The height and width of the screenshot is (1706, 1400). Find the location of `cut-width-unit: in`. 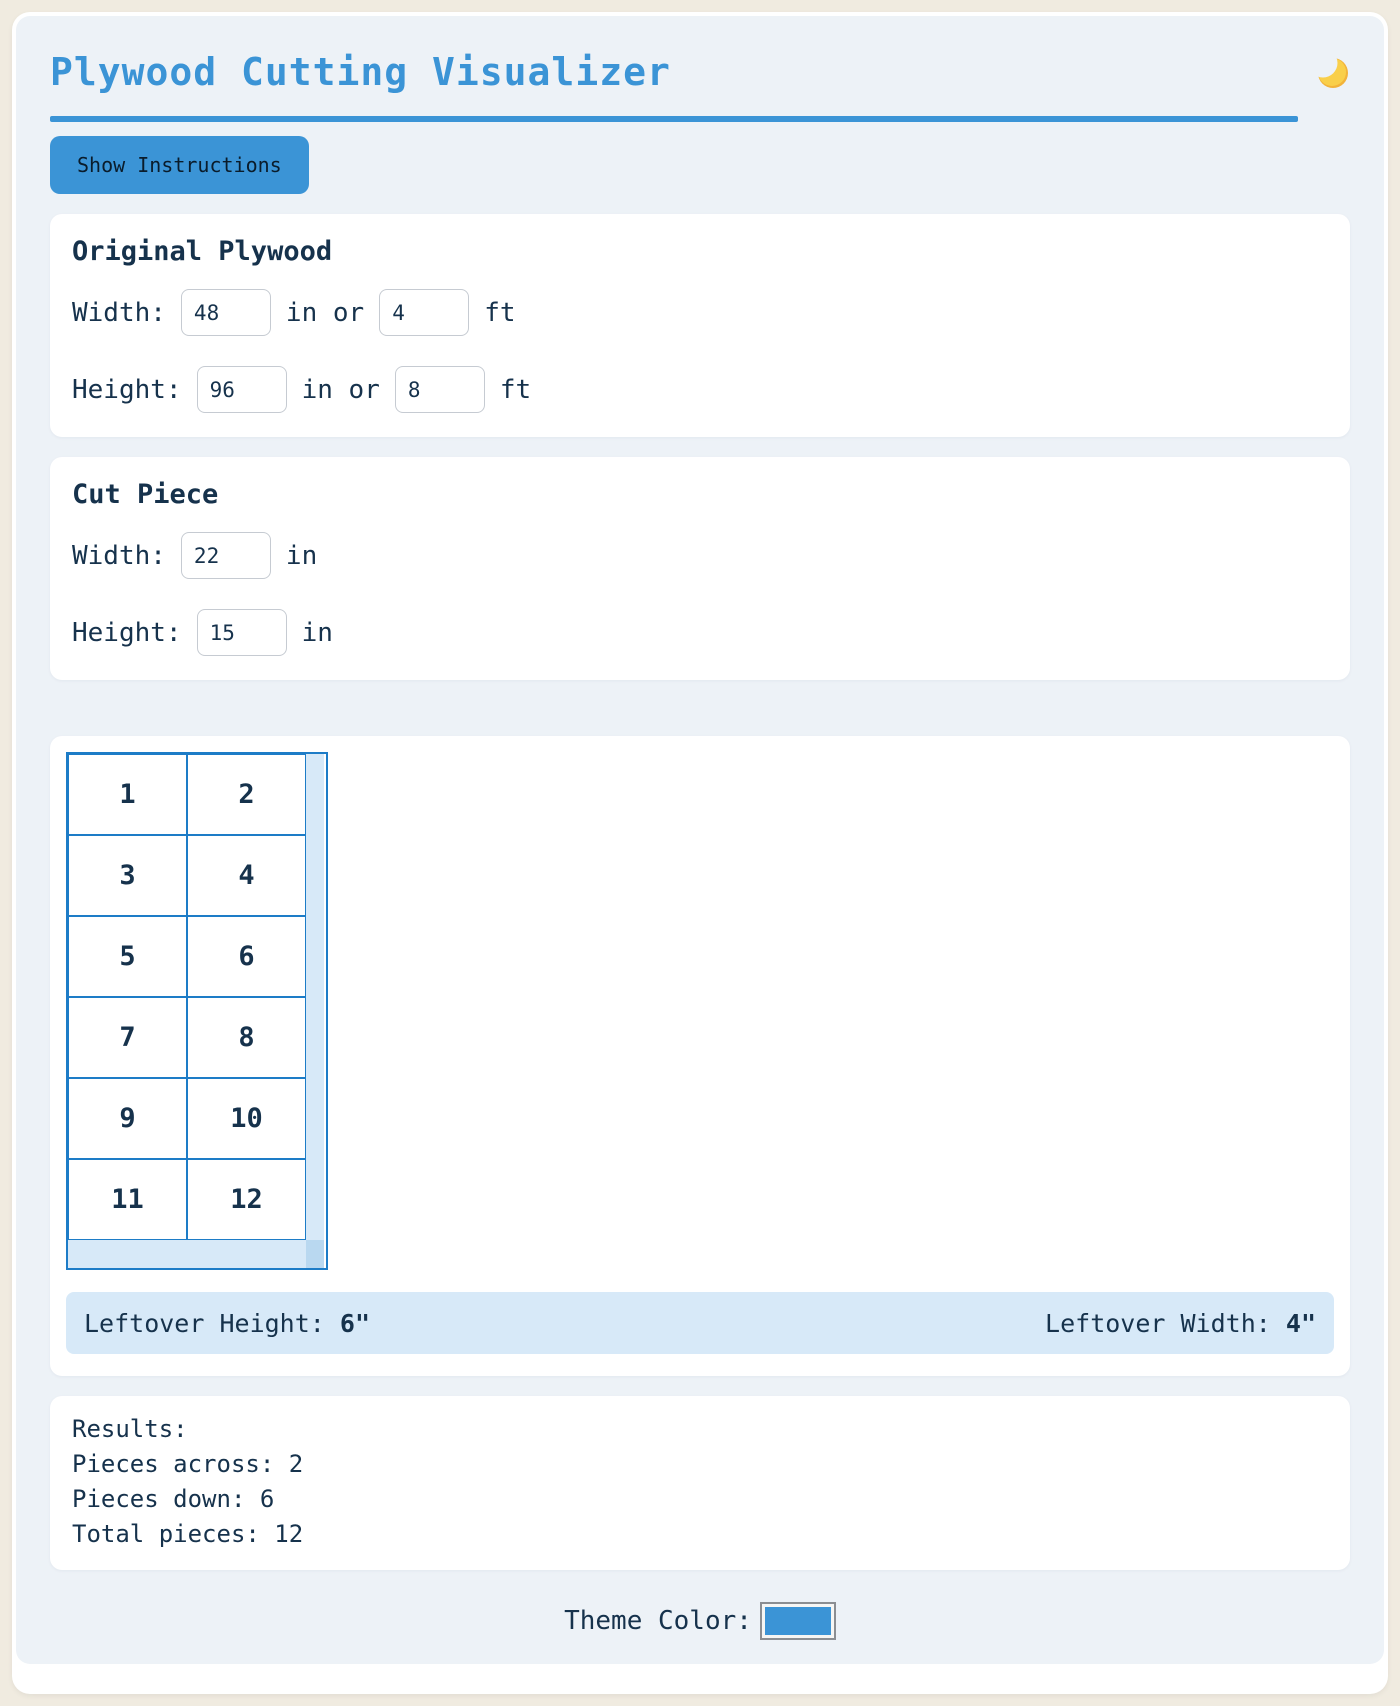

cut-width-unit: in is located at coordinates (301, 555).